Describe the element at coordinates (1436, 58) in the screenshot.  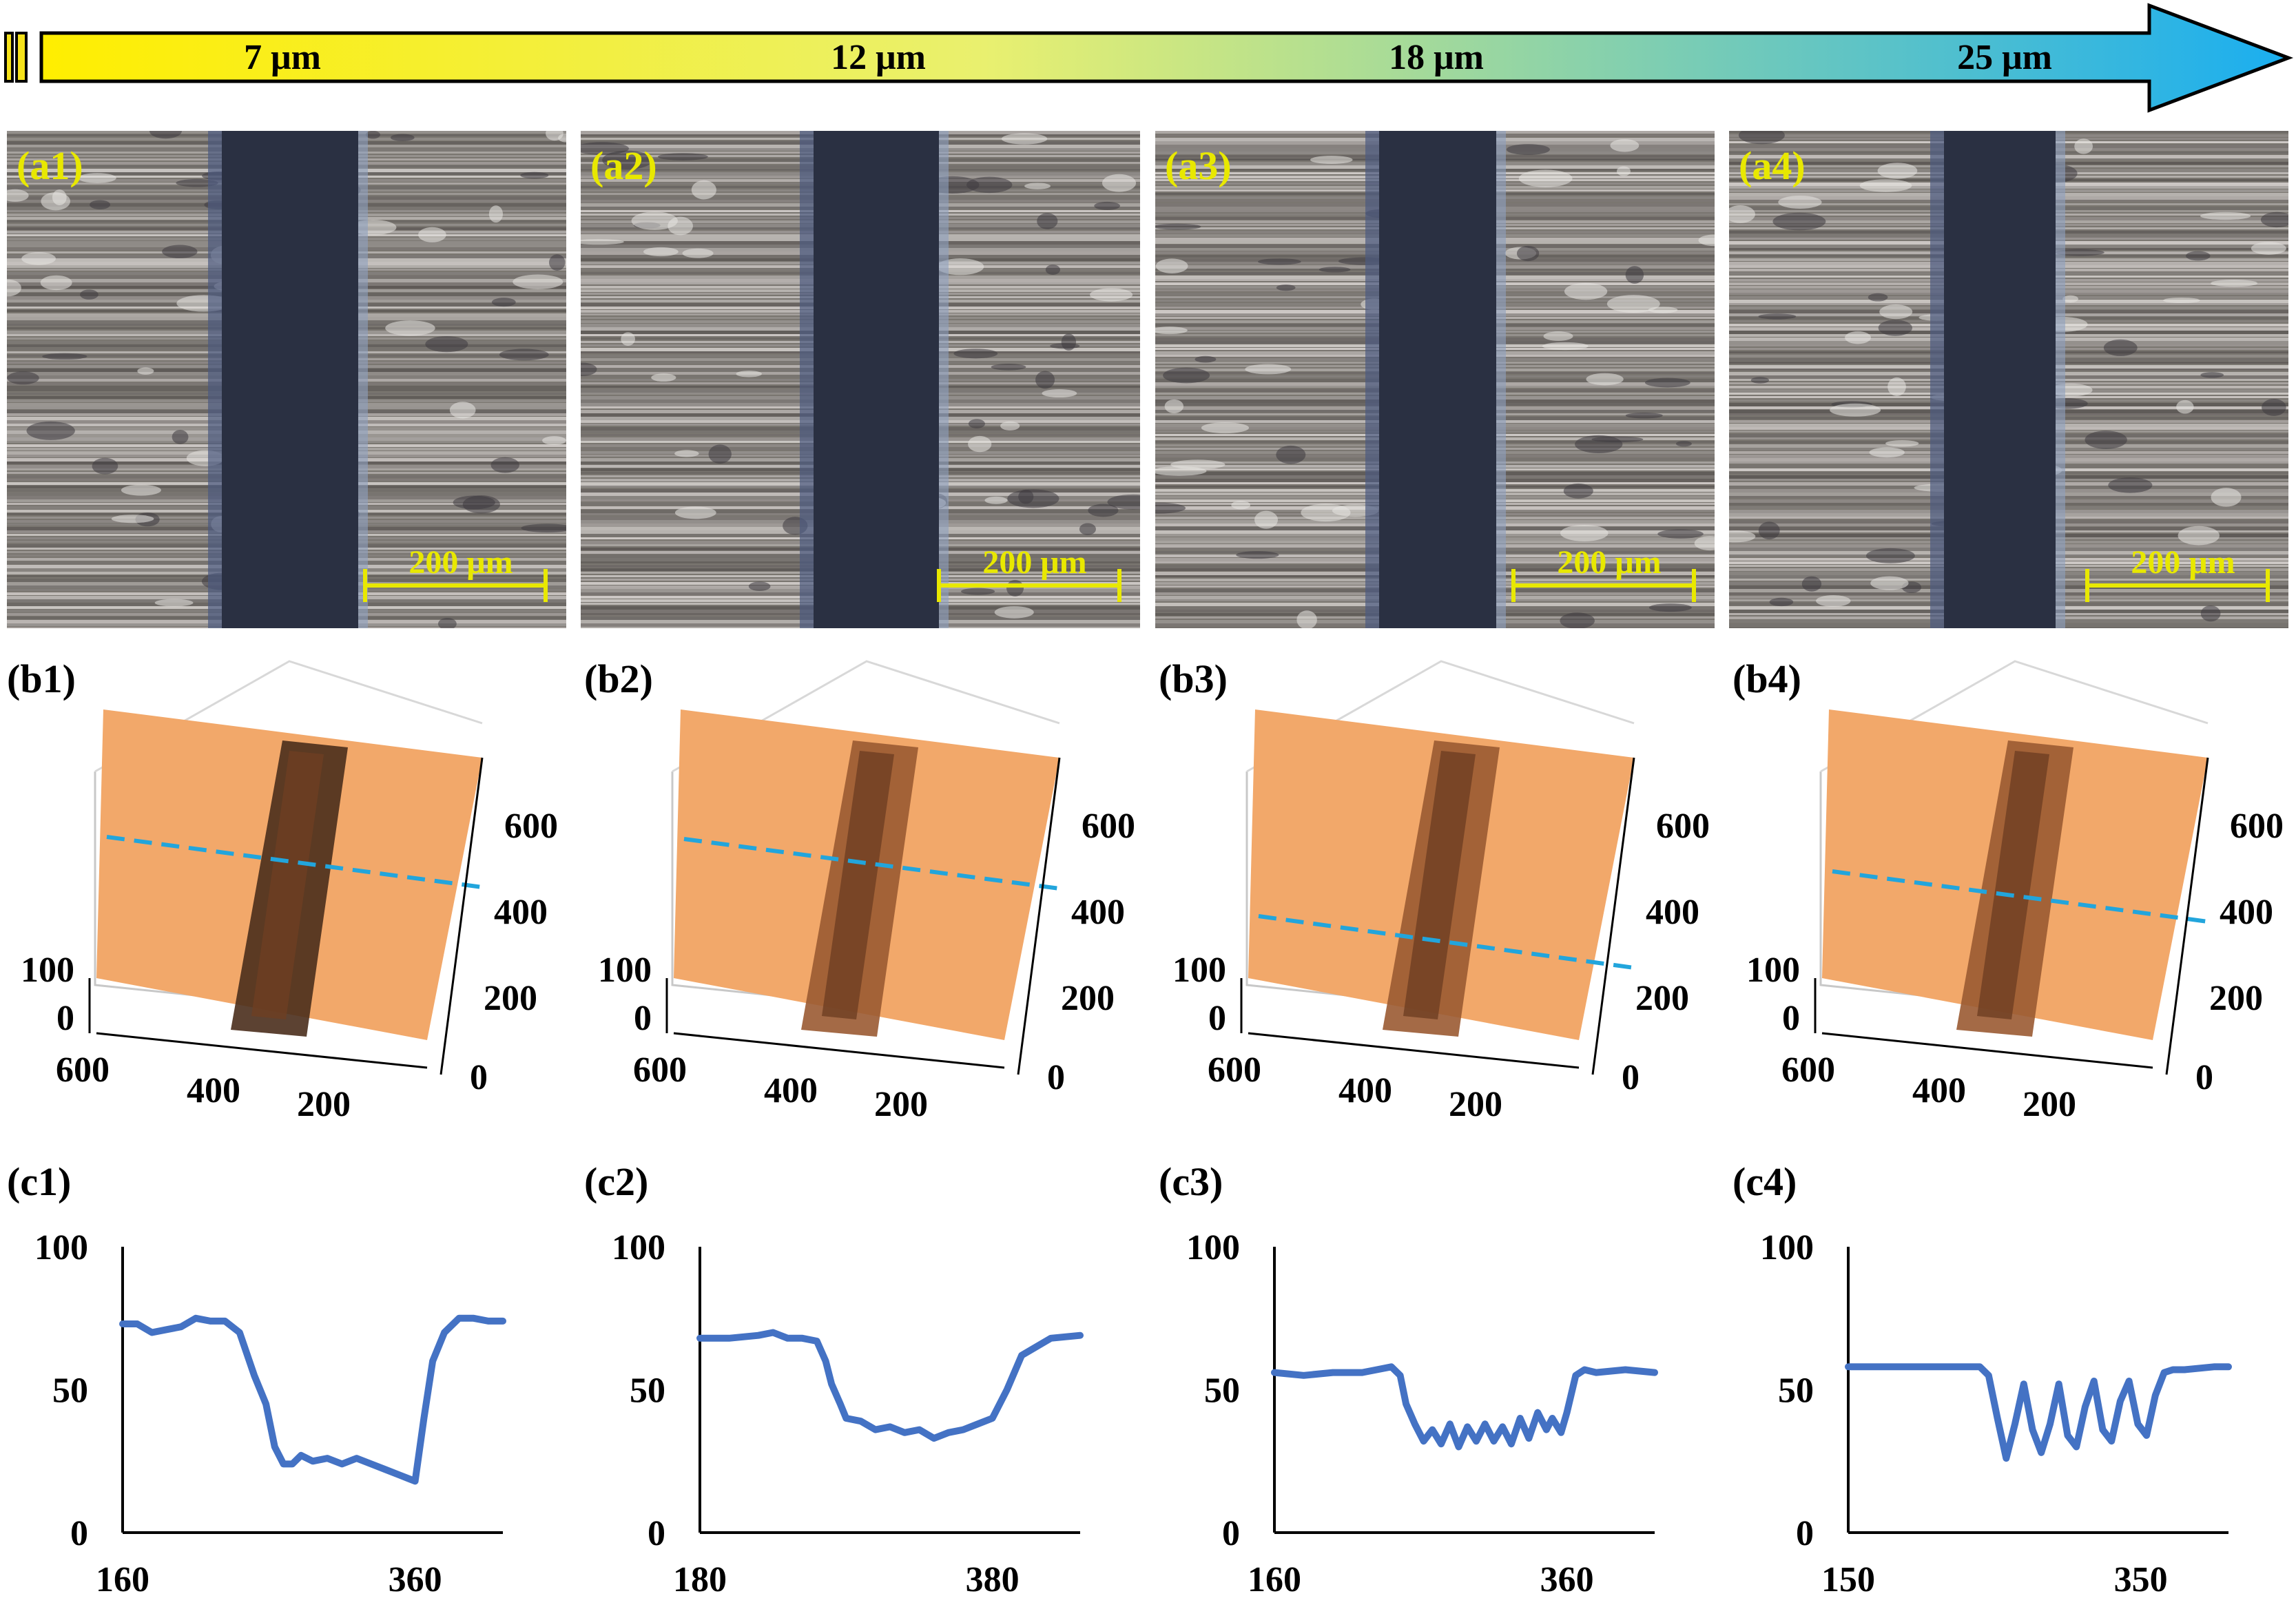
I see `thickness-label-3: 18 μm` at that location.